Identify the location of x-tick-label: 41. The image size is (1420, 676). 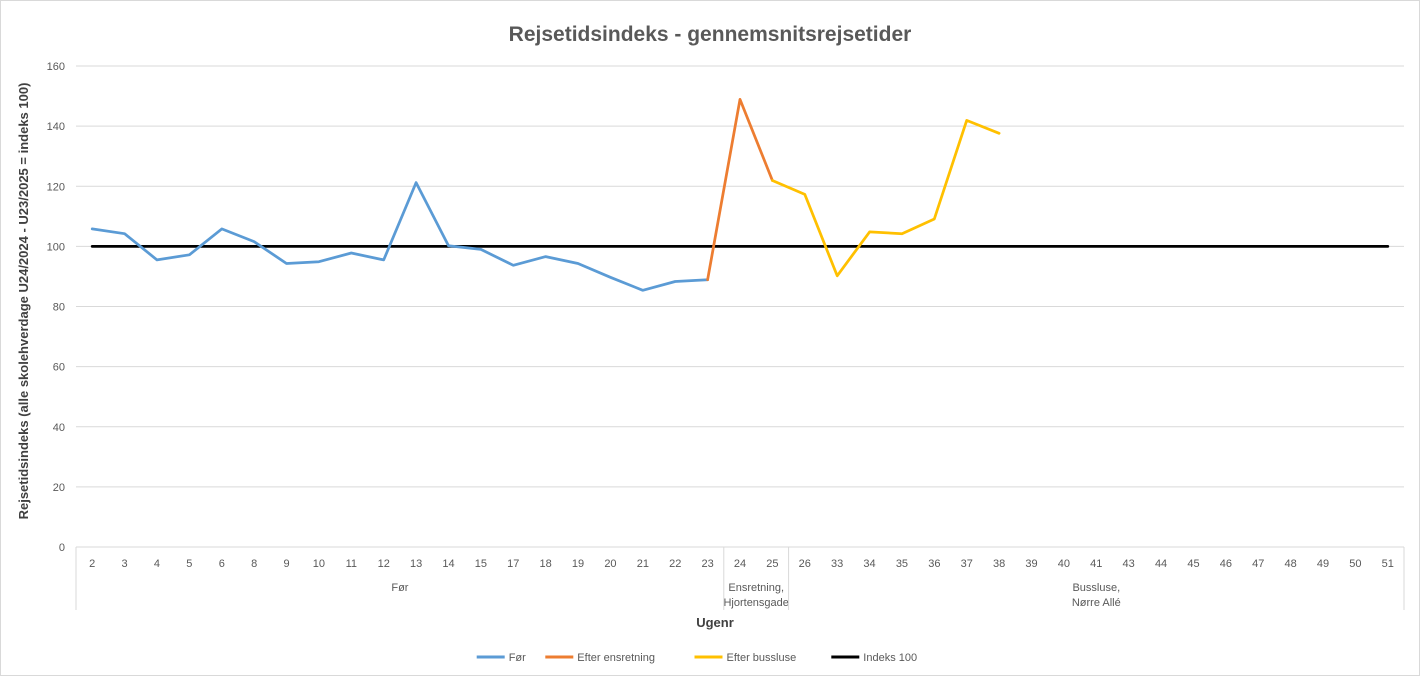
(1096, 564).